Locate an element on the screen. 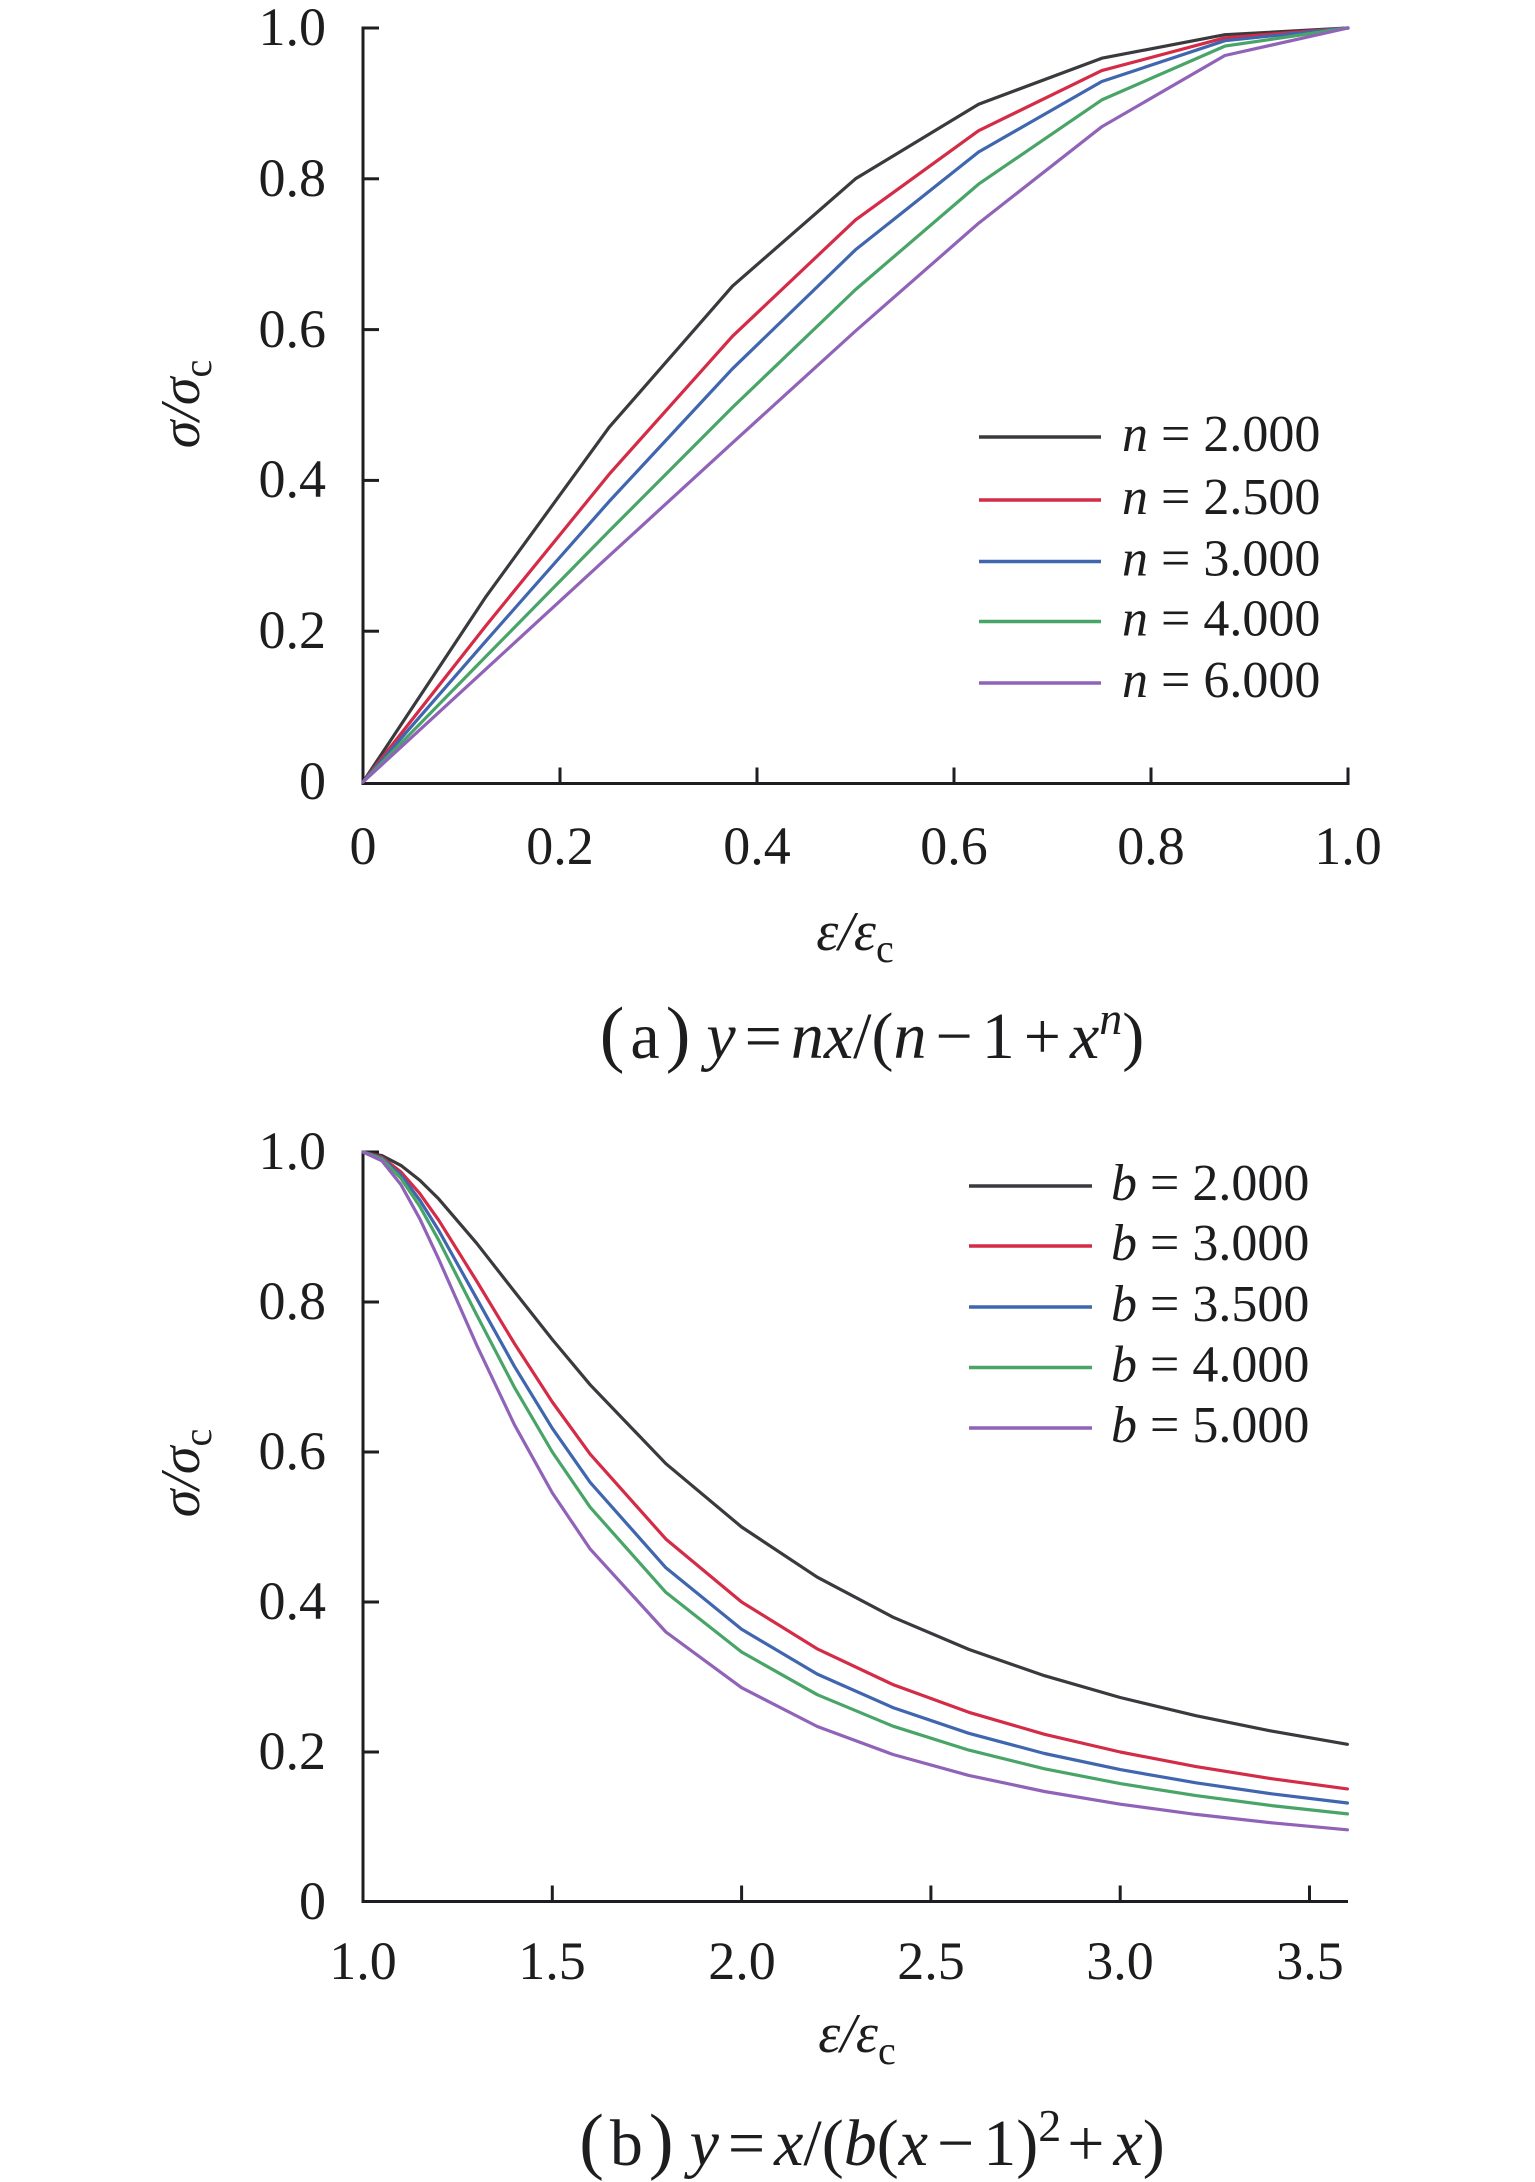  svg-text:b=5.000: b = 5.000 is located at coordinates (1210, 1425).